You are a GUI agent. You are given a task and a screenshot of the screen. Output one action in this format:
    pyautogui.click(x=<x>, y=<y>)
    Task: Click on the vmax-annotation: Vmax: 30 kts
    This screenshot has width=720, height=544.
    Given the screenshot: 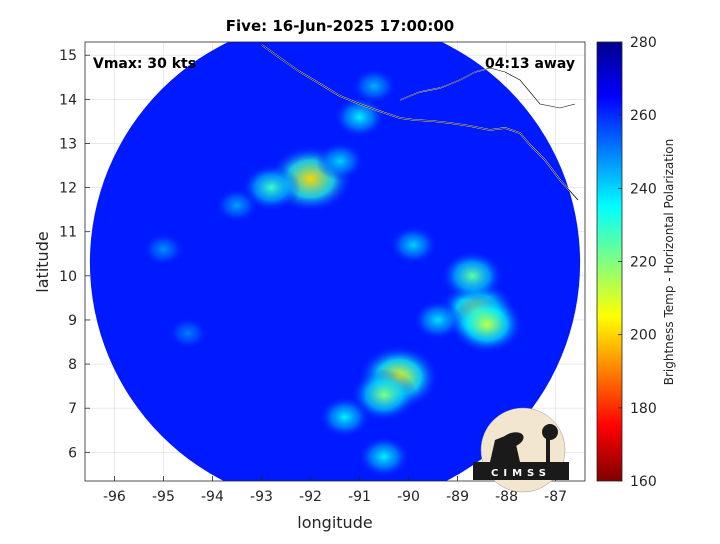 What is the action you would take?
    pyautogui.click(x=144, y=64)
    